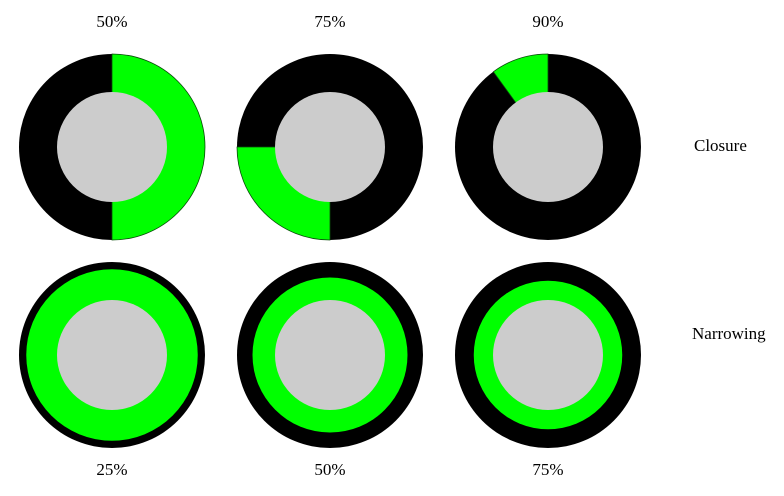  What do you see at coordinates (729, 334) in the screenshot?
I see `narrowing-row-label: Narrowing` at bounding box center [729, 334].